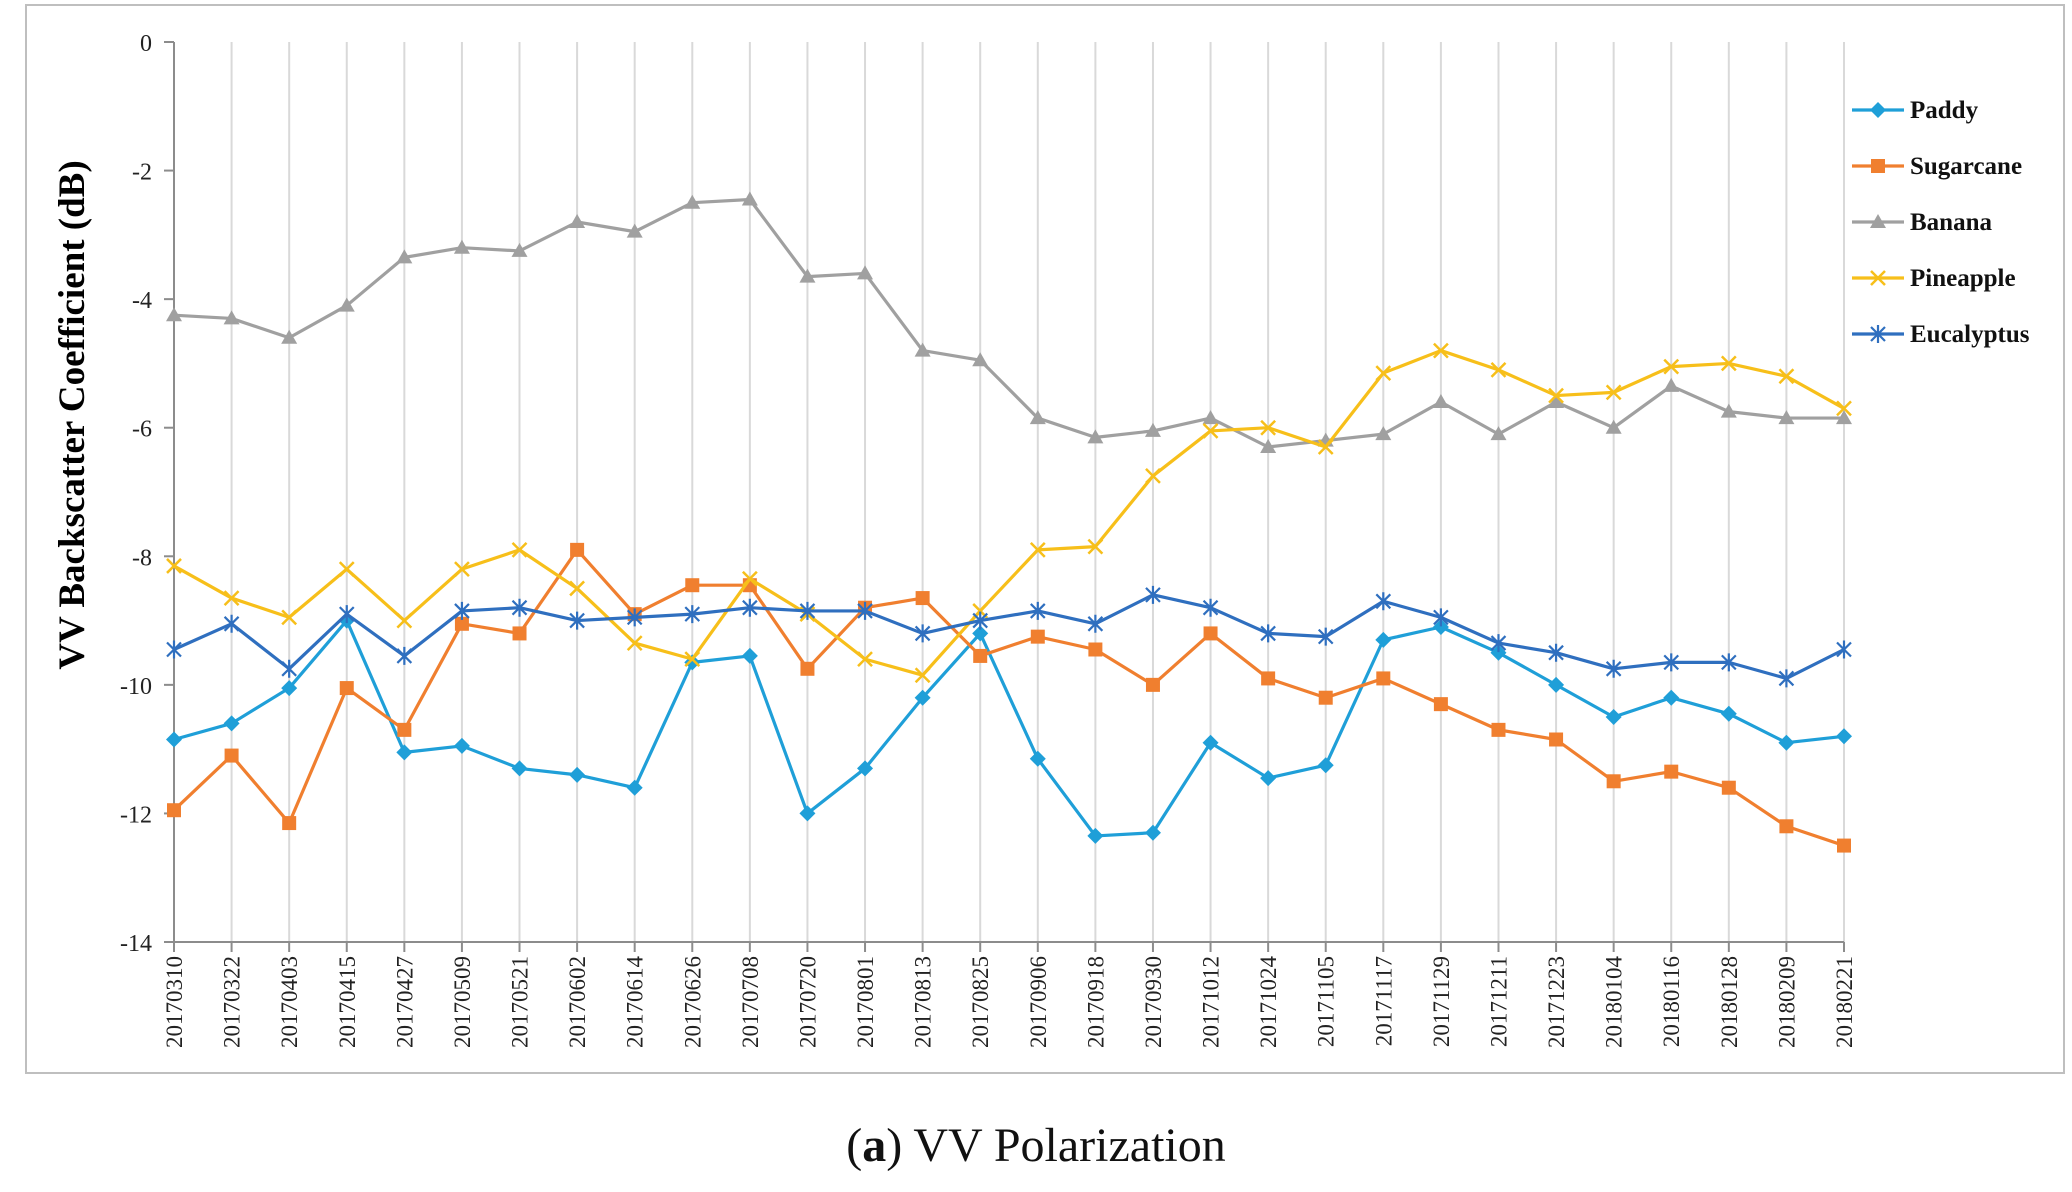 This screenshot has height=1192, width=2072. I want to click on x-tick-label: 20170310, so click(174, 1002).